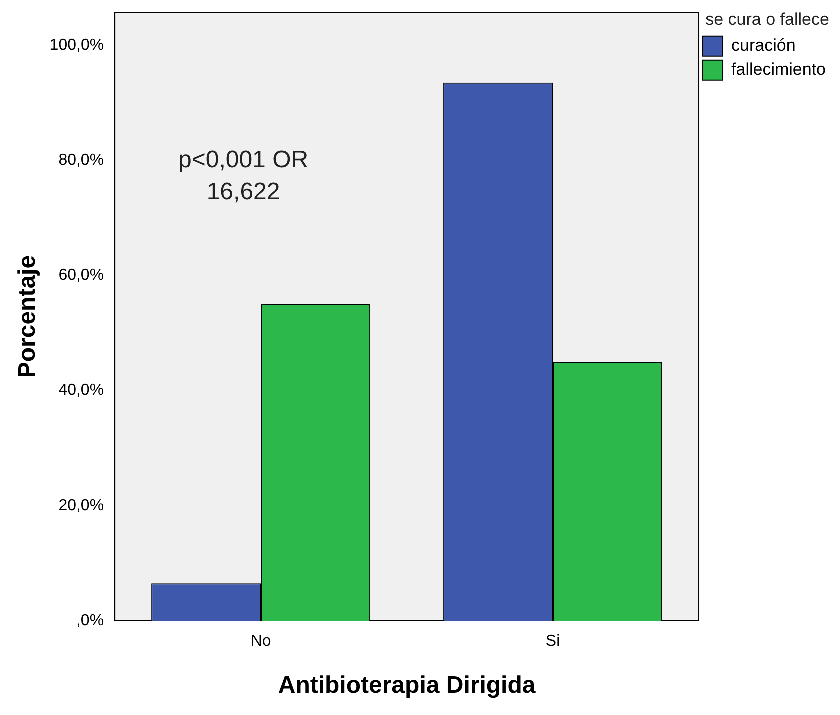 This screenshot has height=715, width=840. What do you see at coordinates (407, 686) in the screenshot?
I see `x-axis-title: Antibioterapia Dirigida` at bounding box center [407, 686].